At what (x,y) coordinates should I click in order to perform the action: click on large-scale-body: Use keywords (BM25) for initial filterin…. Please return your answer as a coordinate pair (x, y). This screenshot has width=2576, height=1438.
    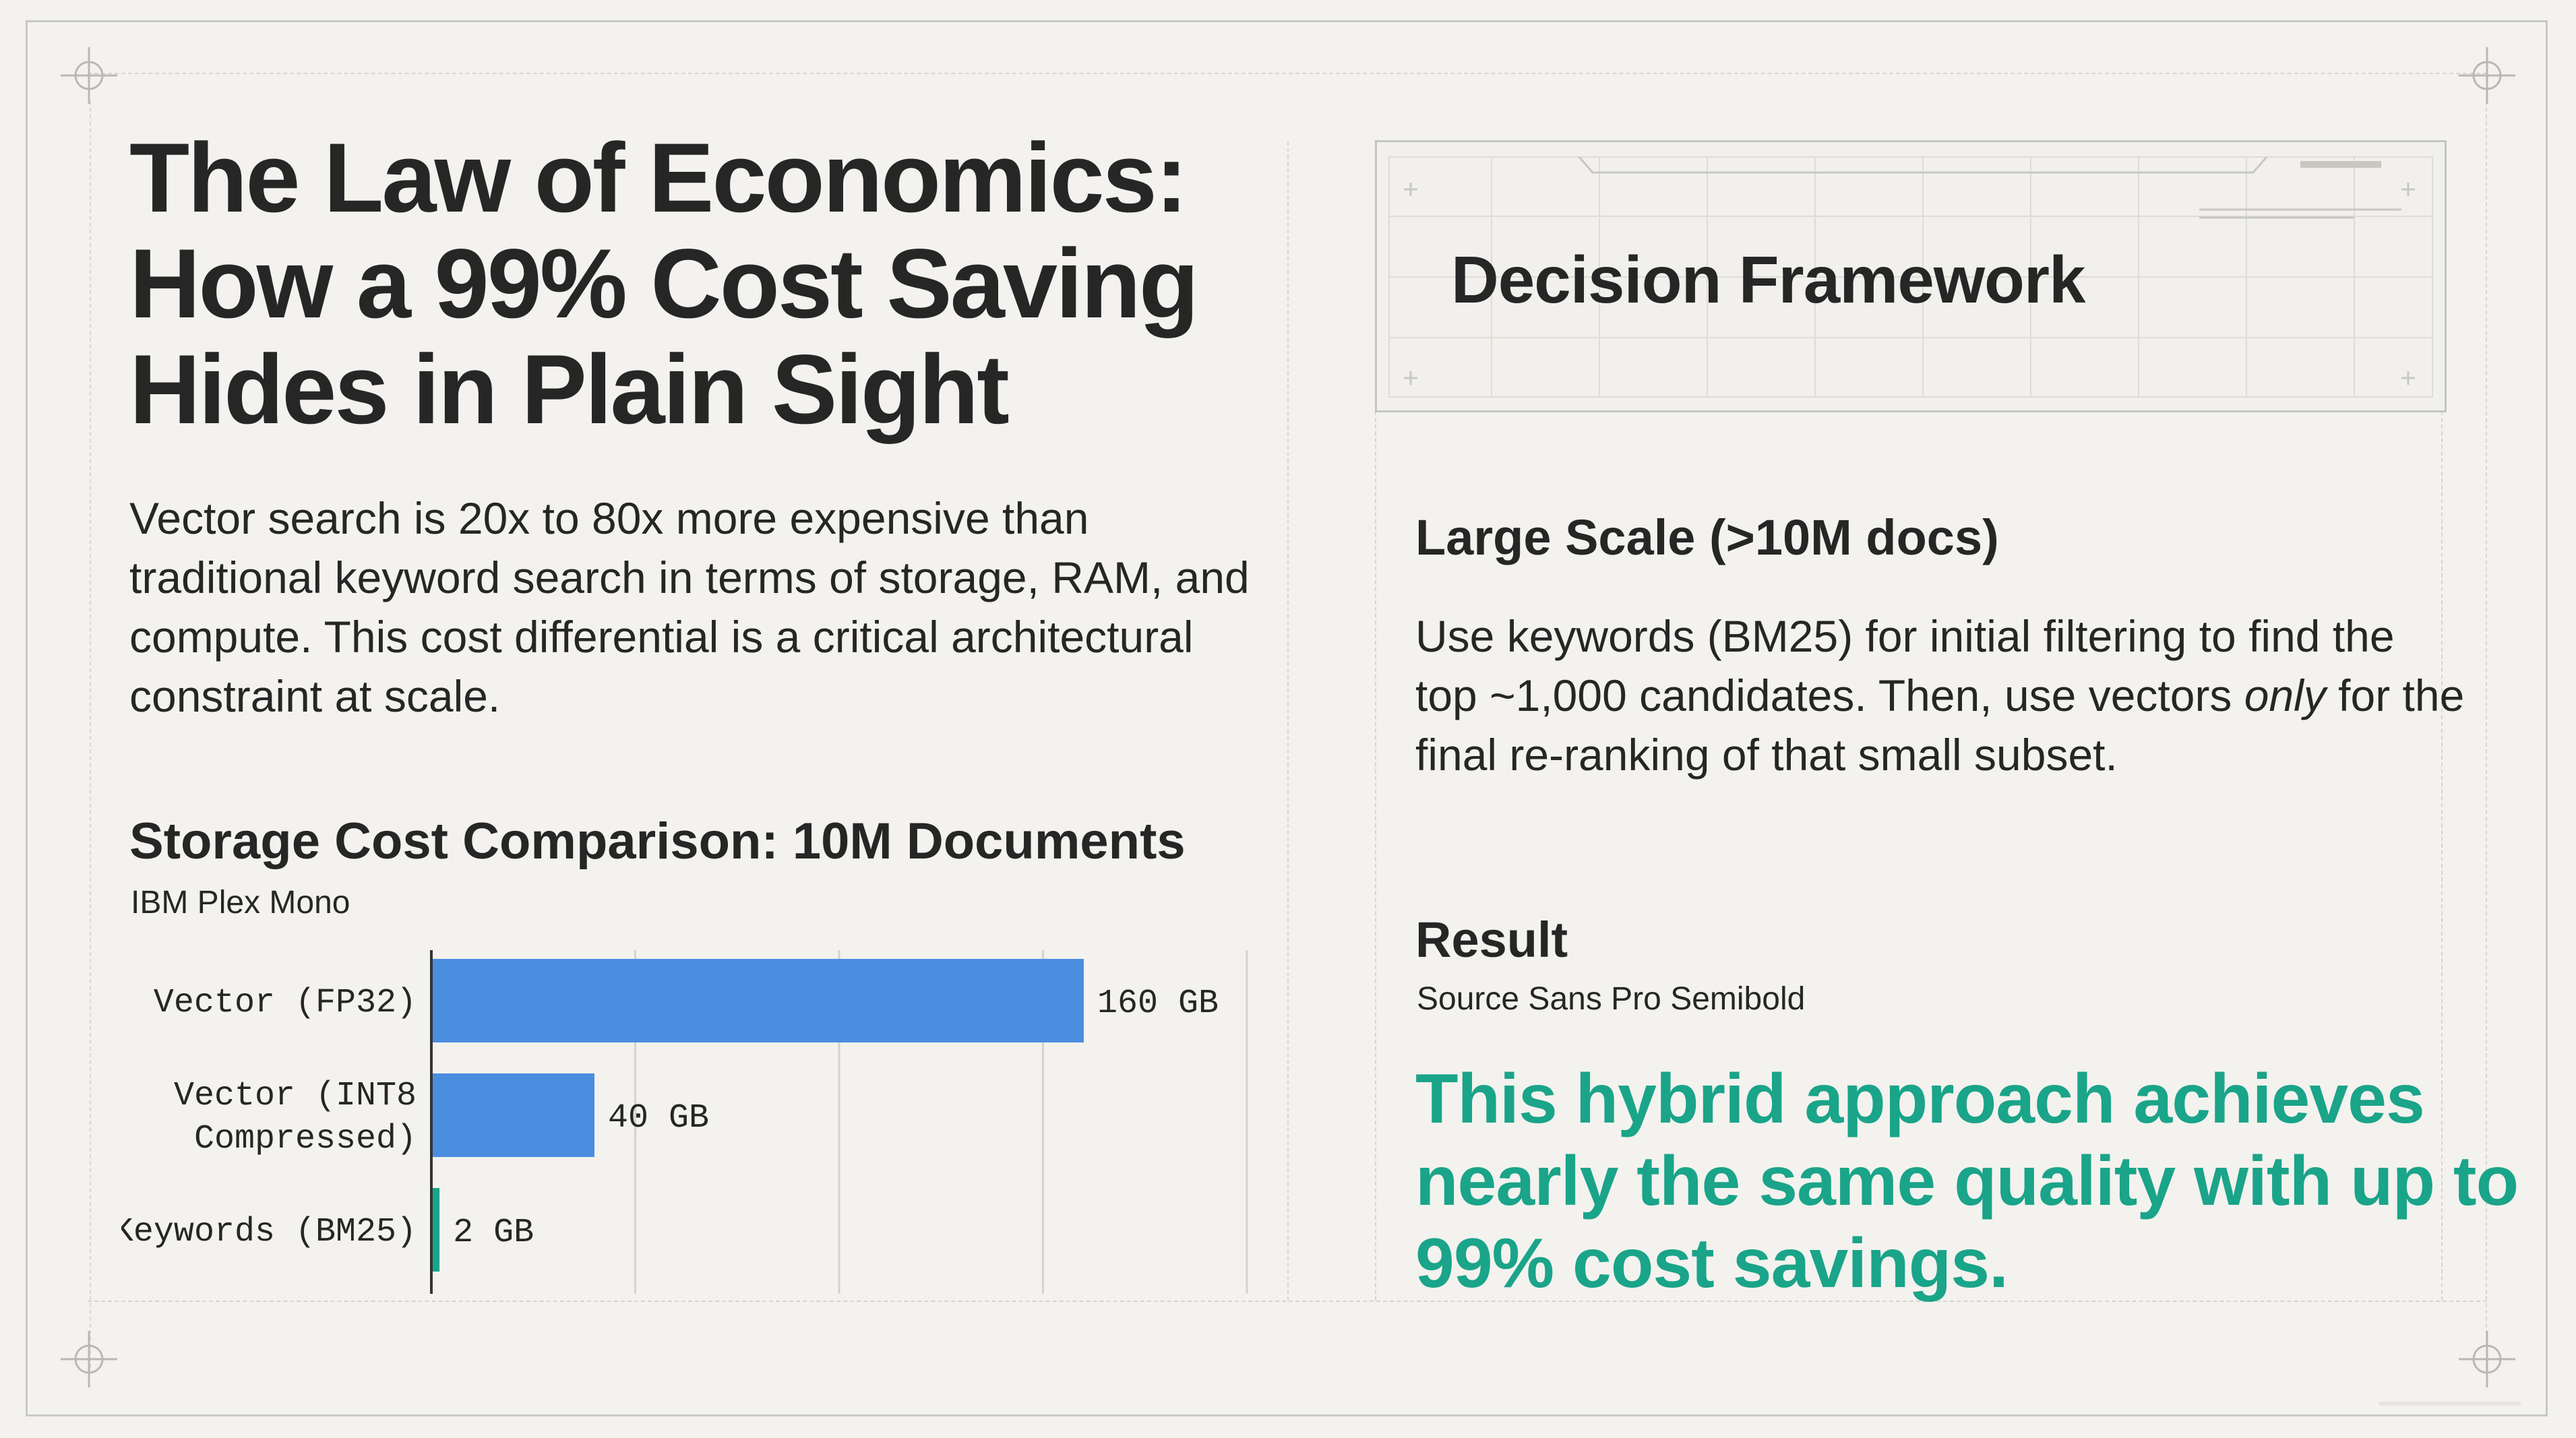
    Looking at the image, I should click on (1941, 695).